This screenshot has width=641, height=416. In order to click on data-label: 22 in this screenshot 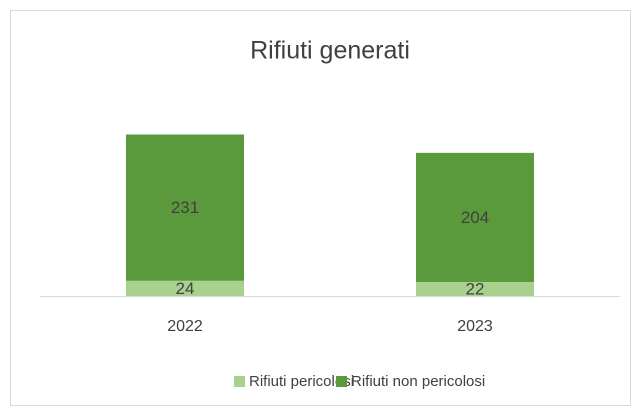, I will do `click(475, 289)`.